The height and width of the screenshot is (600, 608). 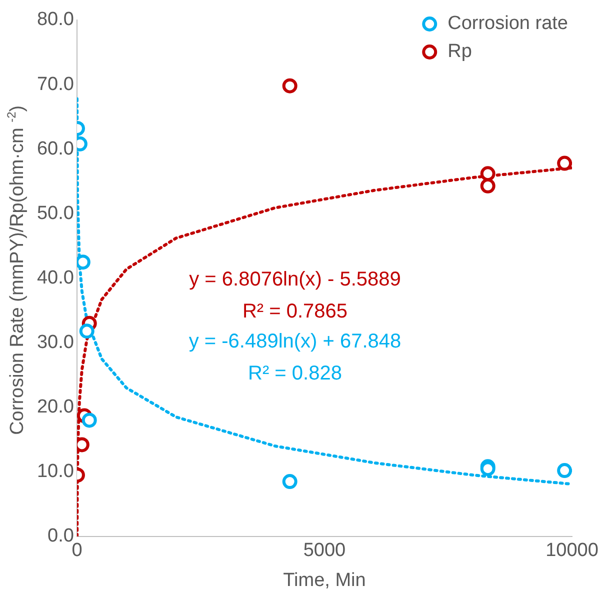 I want to click on series-label: y = 6.8076ln(x) - 5.5889 R² = 0.7865, so click(x=295, y=295).